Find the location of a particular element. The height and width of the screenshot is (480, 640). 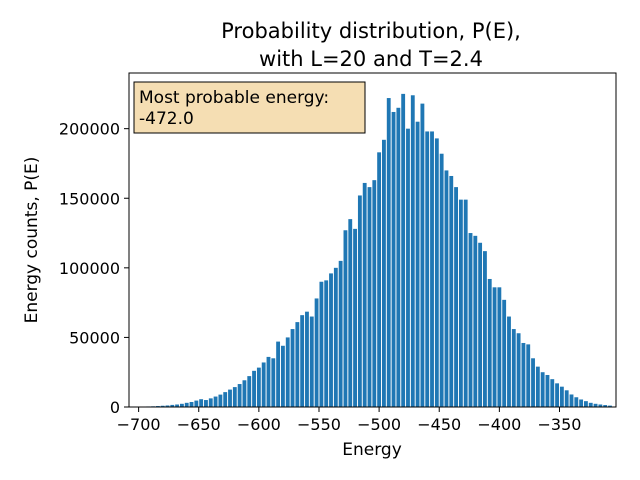

y-tick-label: 0 is located at coordinates (115, 407).